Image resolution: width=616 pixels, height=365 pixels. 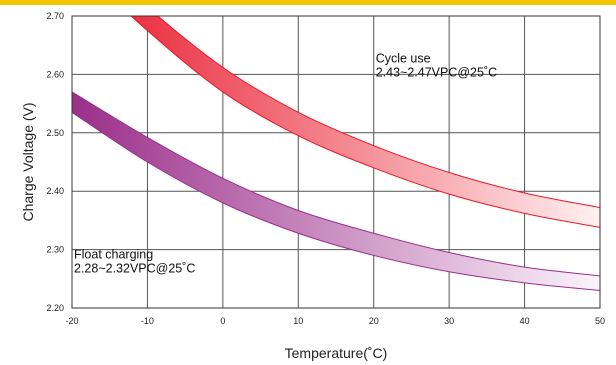 I want to click on y-tick-label: 2.20, so click(x=55, y=308).